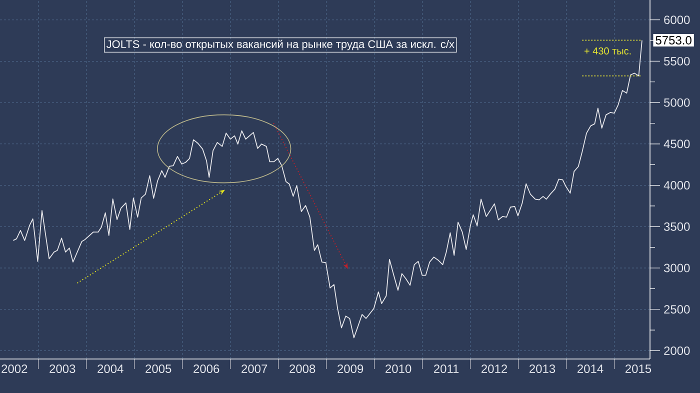 The width and height of the screenshot is (700, 393). What do you see at coordinates (351, 369) in the screenshot?
I see `x-tick-label: 2009` at bounding box center [351, 369].